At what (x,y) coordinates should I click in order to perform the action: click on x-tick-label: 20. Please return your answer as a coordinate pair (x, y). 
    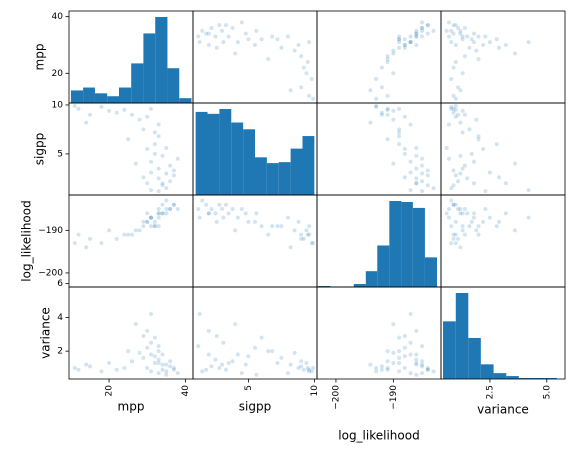
    Looking at the image, I should click on (110, 391).